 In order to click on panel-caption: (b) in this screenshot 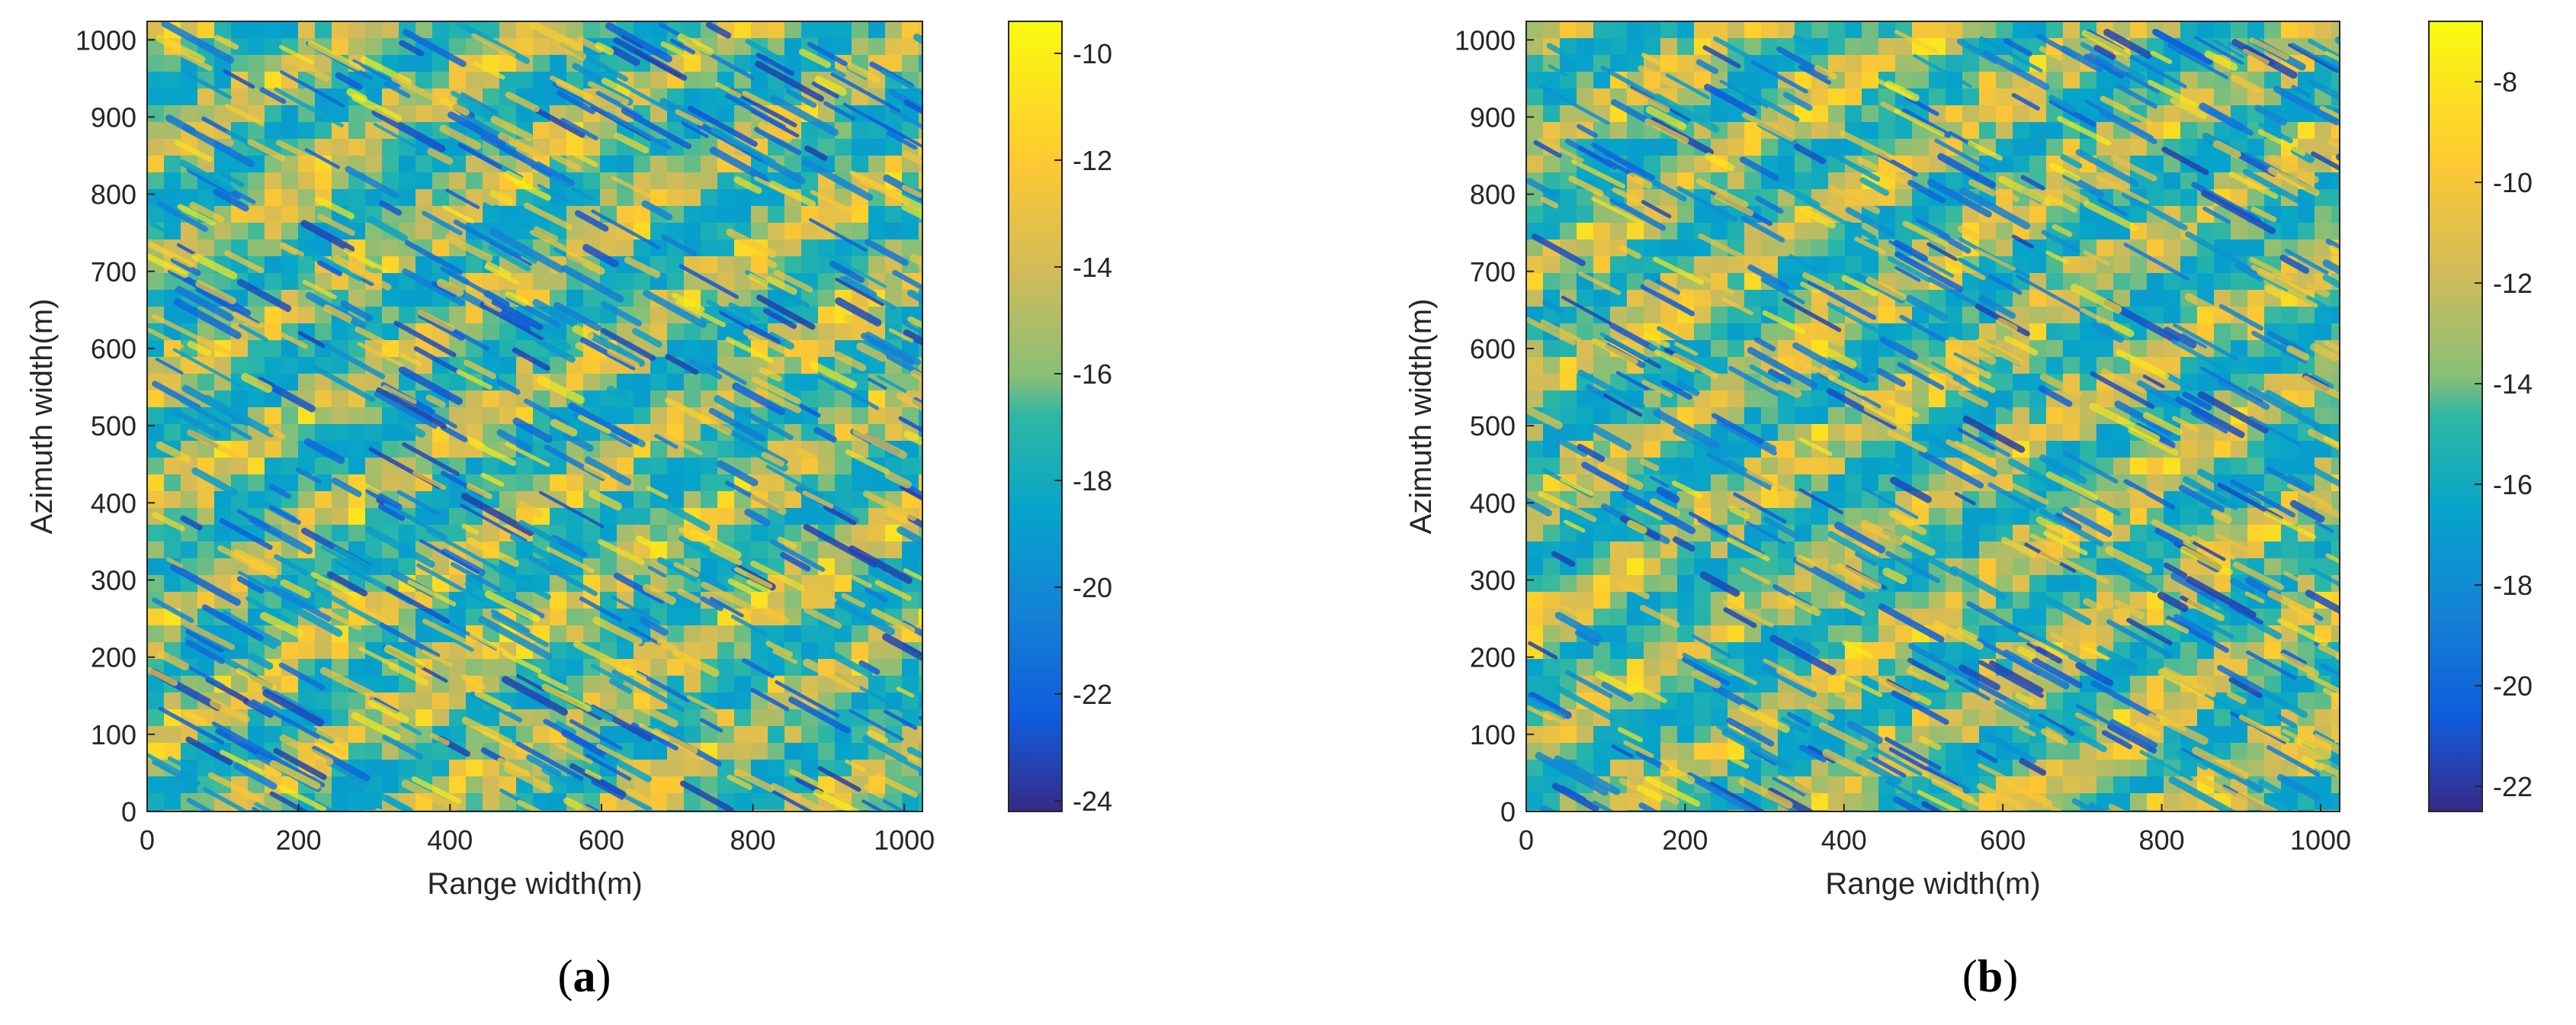, I will do `click(1990, 976)`.